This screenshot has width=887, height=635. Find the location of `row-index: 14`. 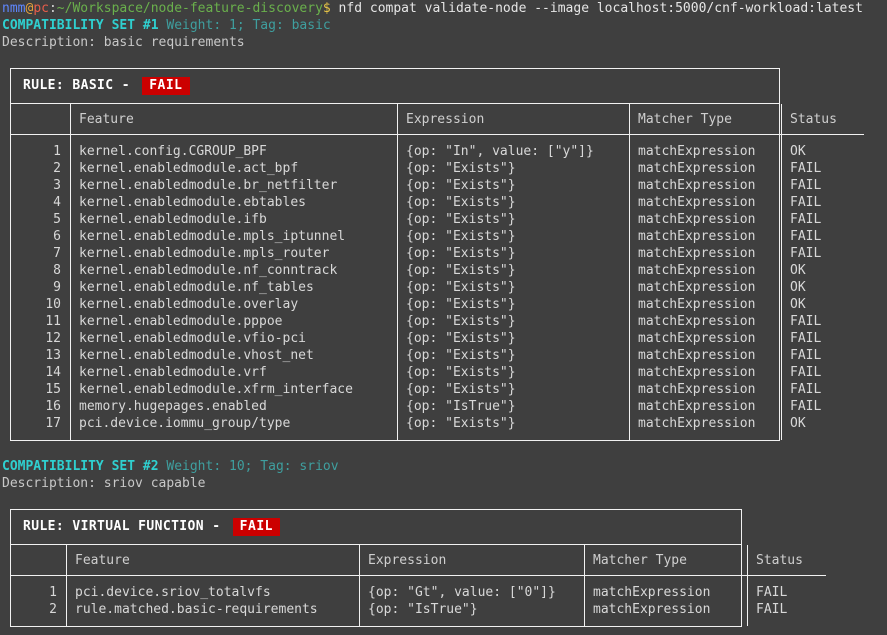

row-index: 14 is located at coordinates (41, 372).